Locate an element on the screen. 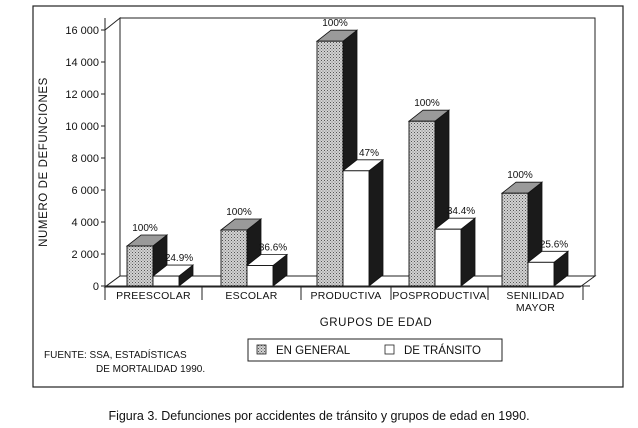 This screenshot has width=638, height=428. side-wall is located at coordinates (112, 152).